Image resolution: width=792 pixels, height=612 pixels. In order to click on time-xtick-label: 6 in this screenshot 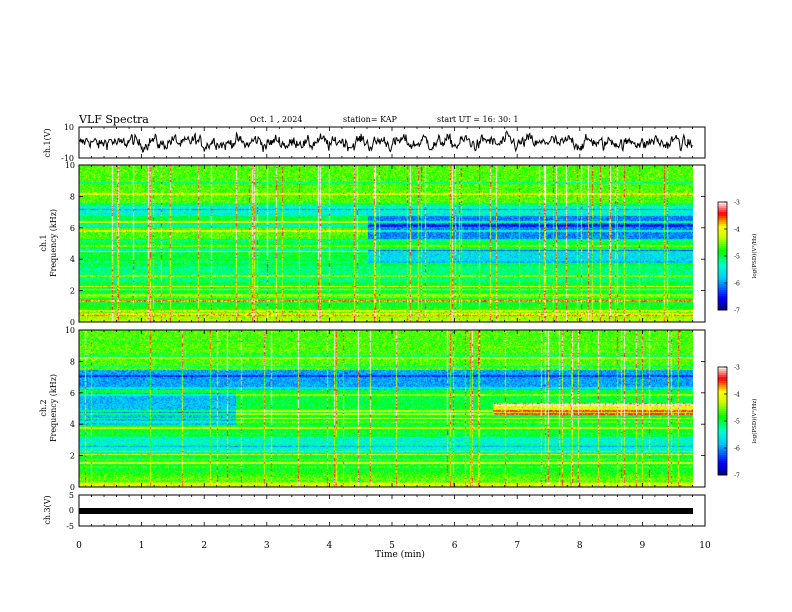, I will do `click(455, 546)`.